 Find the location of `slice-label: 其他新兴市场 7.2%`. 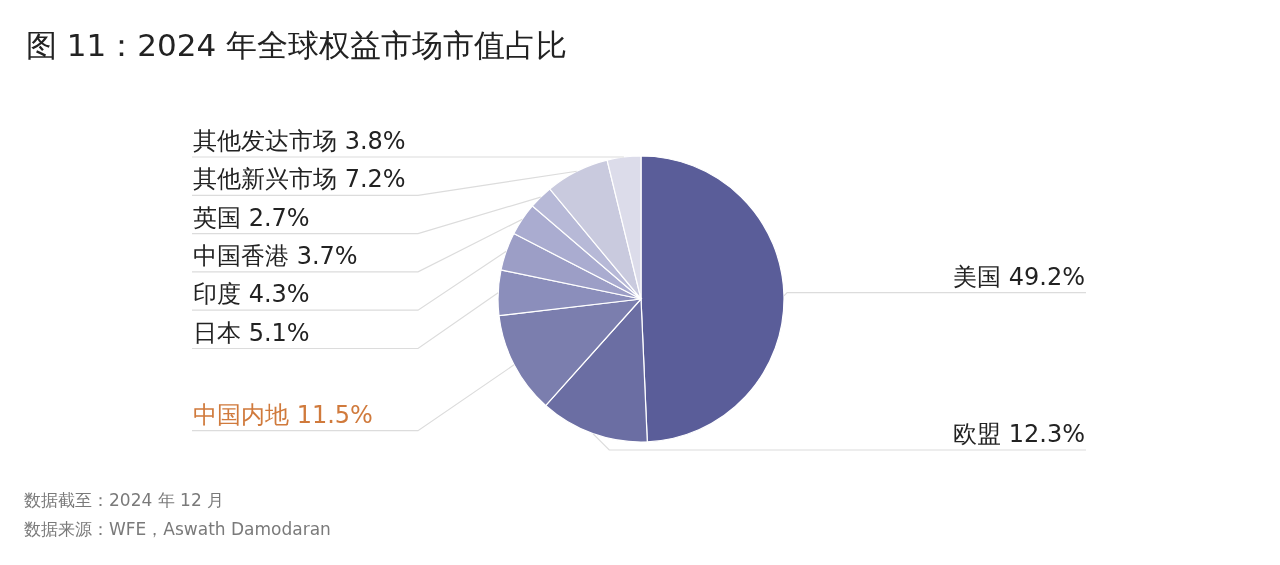

slice-label: 其他新兴市场 7.2% is located at coordinates (299, 179).